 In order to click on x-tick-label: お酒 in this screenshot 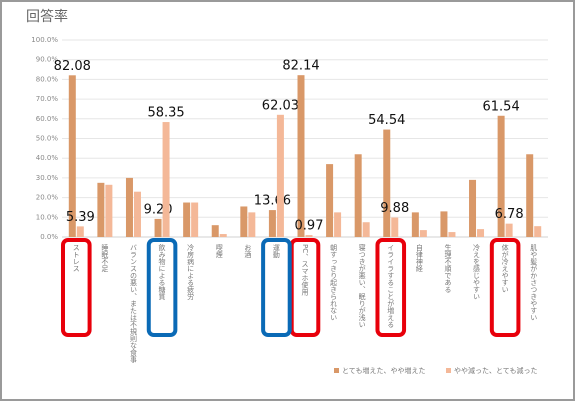, I will do `click(248, 251)`.